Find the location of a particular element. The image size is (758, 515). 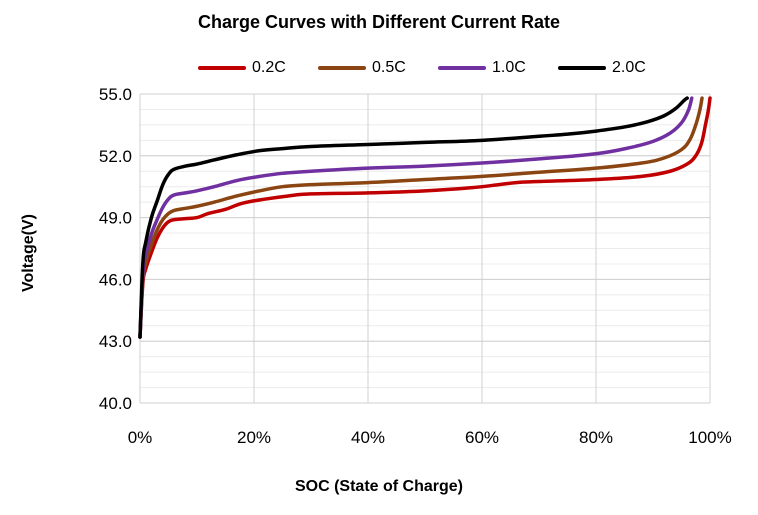

legend: 0.2C 0.5C 1.0C 2.0C is located at coordinates (379, 68).